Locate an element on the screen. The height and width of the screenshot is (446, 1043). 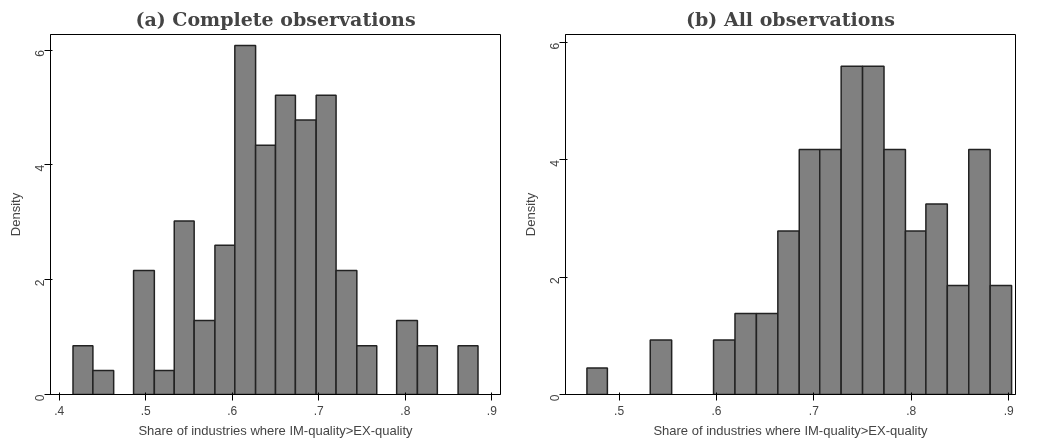
x-tick-label: .4 is located at coordinates (59, 410).